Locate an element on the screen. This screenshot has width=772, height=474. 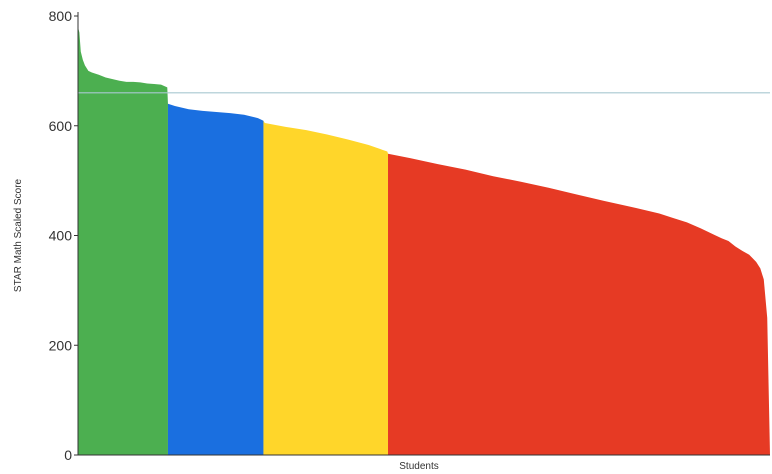
y-tick-label: 800 is located at coordinates (61, 16).